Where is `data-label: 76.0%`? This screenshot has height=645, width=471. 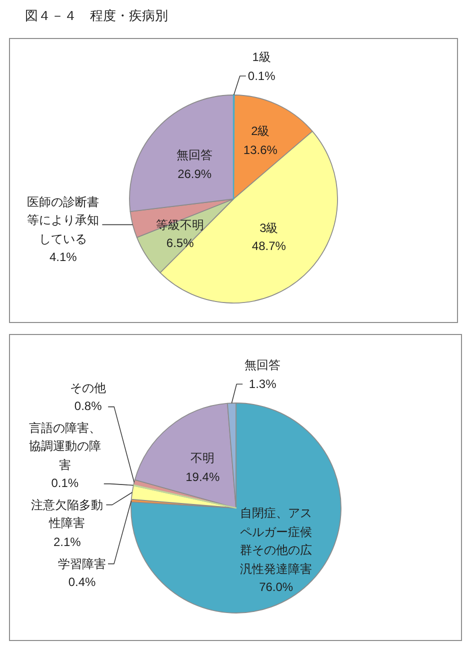
data-label: 76.0% is located at coordinates (276, 587).